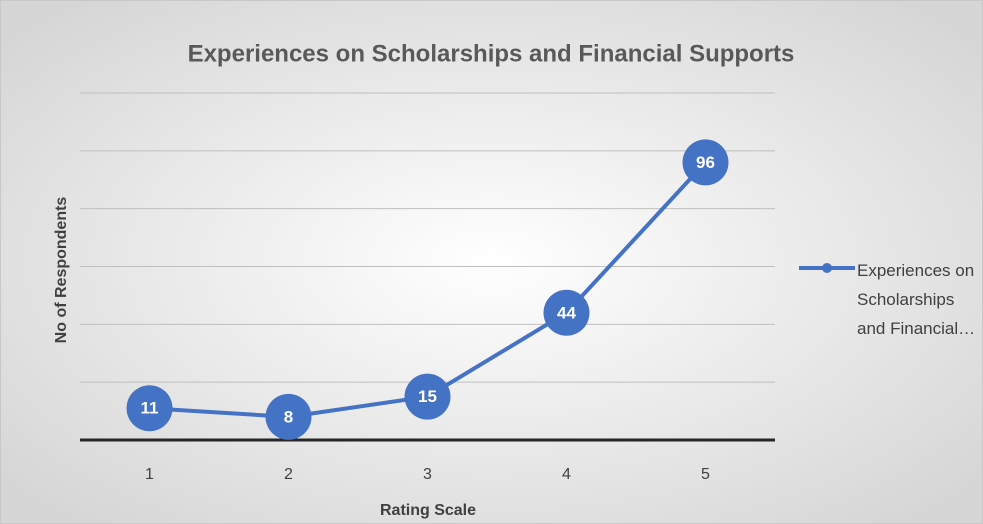  I want to click on data-label: 44, so click(566, 312).